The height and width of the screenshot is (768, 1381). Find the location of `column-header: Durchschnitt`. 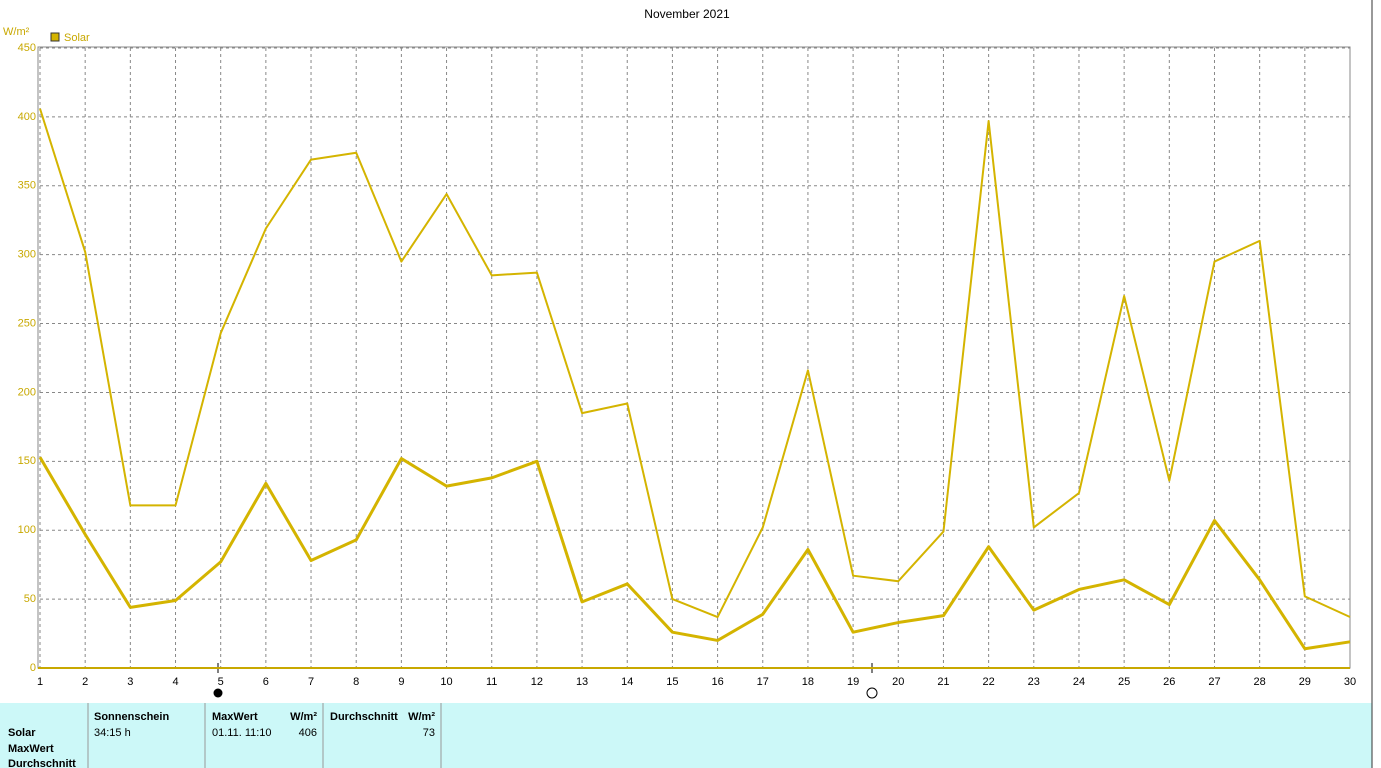

column-header: Durchschnitt is located at coordinates (364, 717).